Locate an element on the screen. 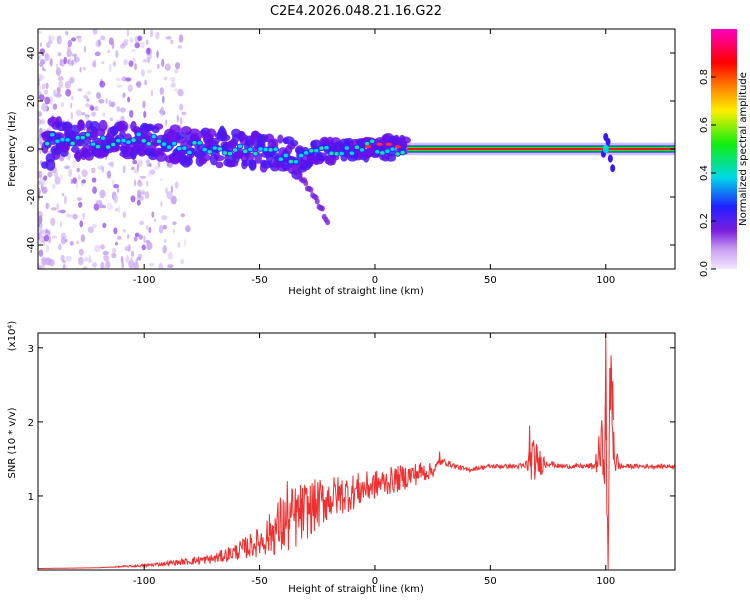  snr-xlabel: Height of straight line (km) is located at coordinates (356, 589).